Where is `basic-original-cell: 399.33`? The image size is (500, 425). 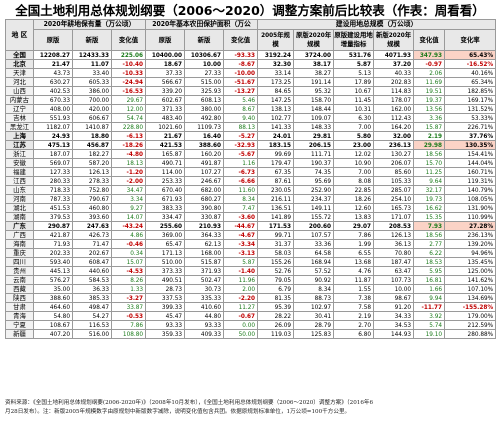
basic-original-cell: 399.33 is located at coordinates (165, 307).